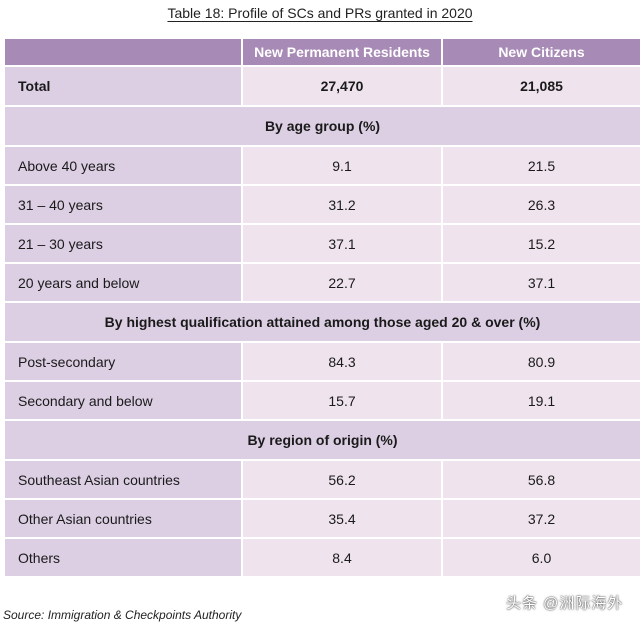 The image size is (640, 626). I want to click on row-citizens-value: 15.2, so click(540, 243).